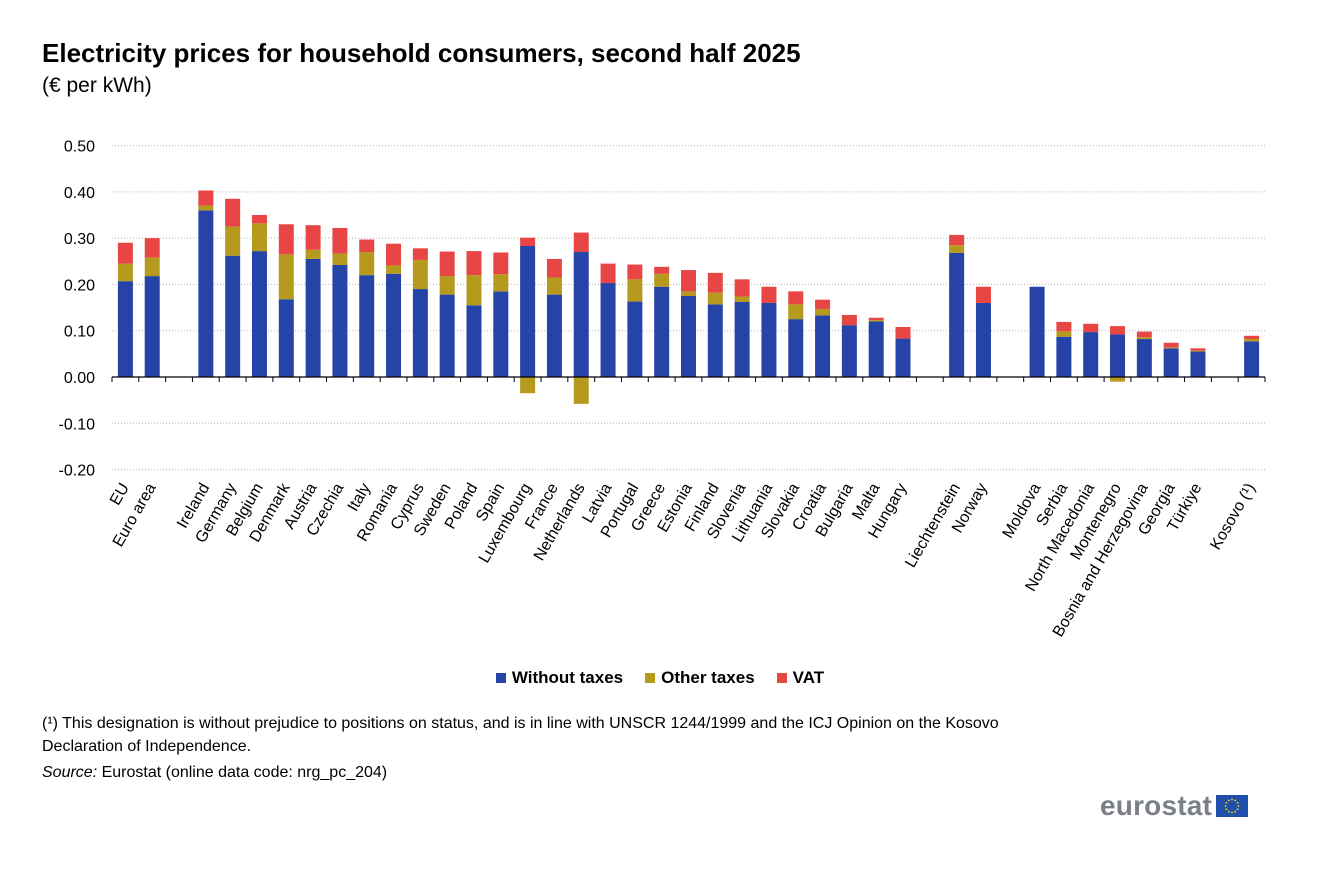 This screenshot has width=1320, height=880. What do you see at coordinates (500, 678) in the screenshot?
I see `legend-swatch-without-taxes` at bounding box center [500, 678].